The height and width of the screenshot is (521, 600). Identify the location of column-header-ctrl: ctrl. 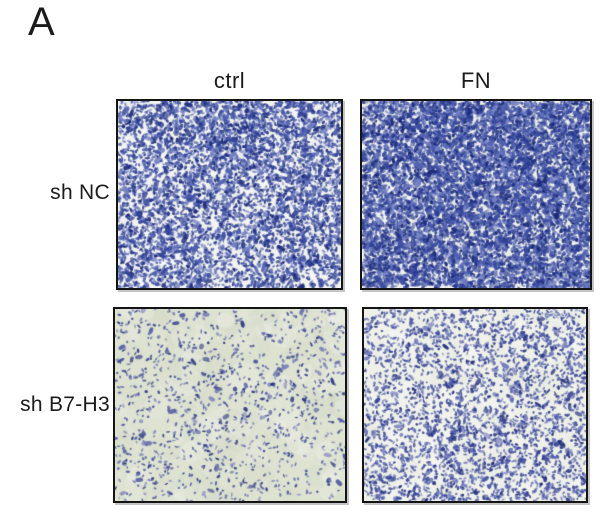
(229, 80).